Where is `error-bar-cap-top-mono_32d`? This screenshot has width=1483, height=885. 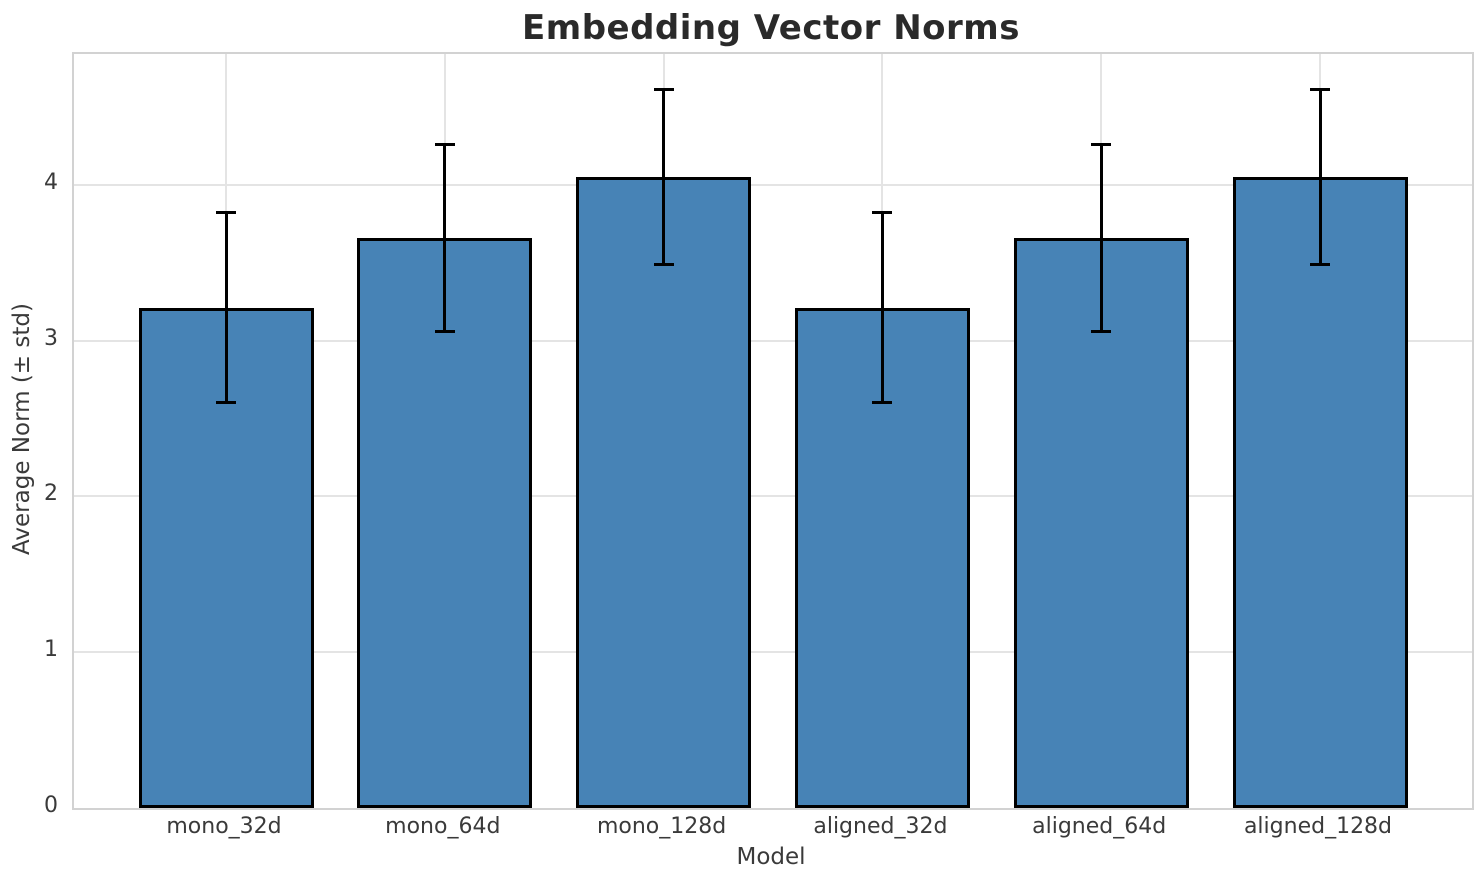
error-bar-cap-top-mono_32d is located at coordinates (226, 213).